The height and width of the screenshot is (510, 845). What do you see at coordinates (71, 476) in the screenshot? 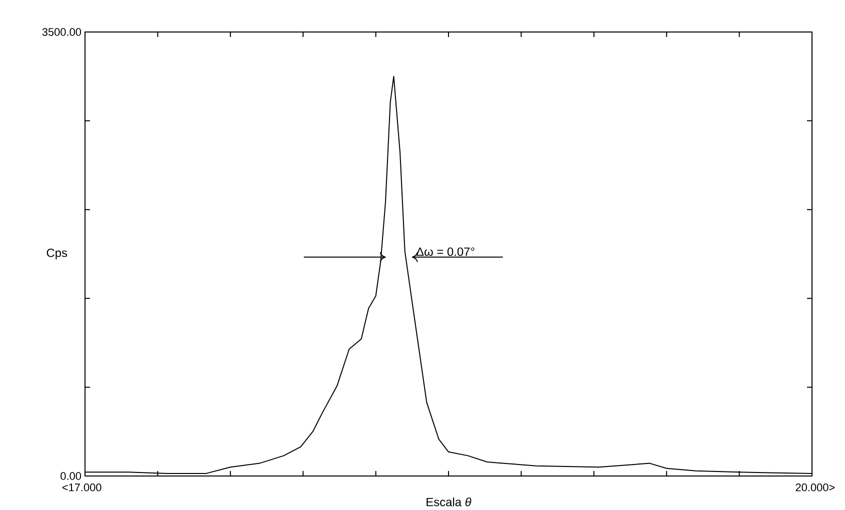
I see `y-tick-label: 0.00` at bounding box center [71, 476].